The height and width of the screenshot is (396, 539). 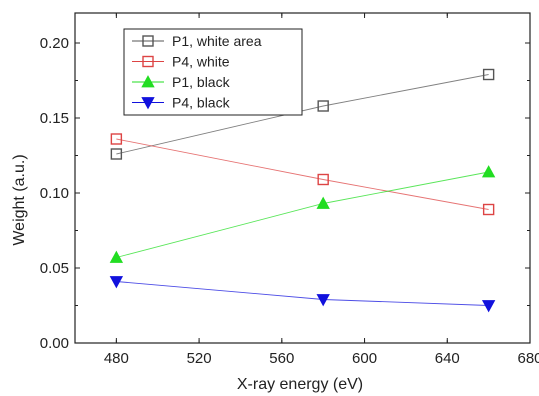 What do you see at coordinates (116, 358) in the screenshot?
I see `x-tick-label: 480` at bounding box center [116, 358].